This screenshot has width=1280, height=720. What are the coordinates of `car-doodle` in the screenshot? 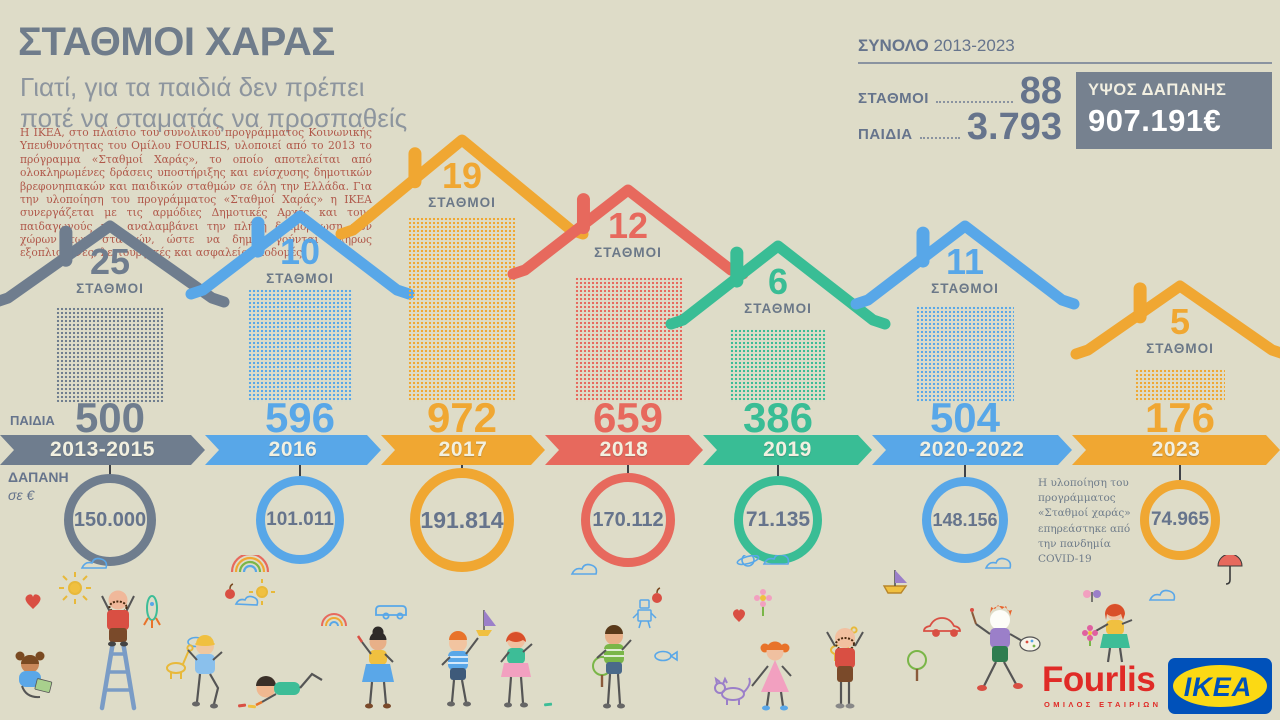 It's located at (942, 627).